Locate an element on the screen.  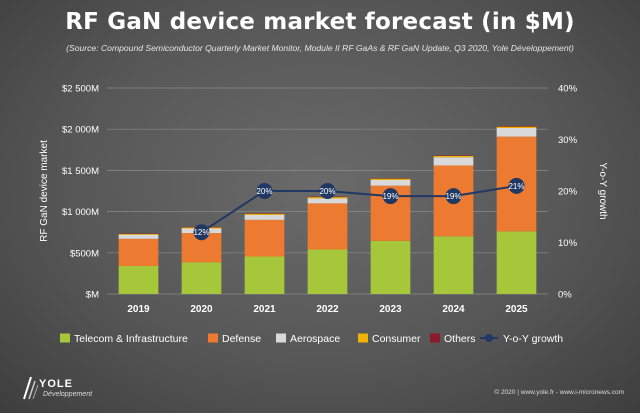
y-tick-label: $M is located at coordinates (92, 295).